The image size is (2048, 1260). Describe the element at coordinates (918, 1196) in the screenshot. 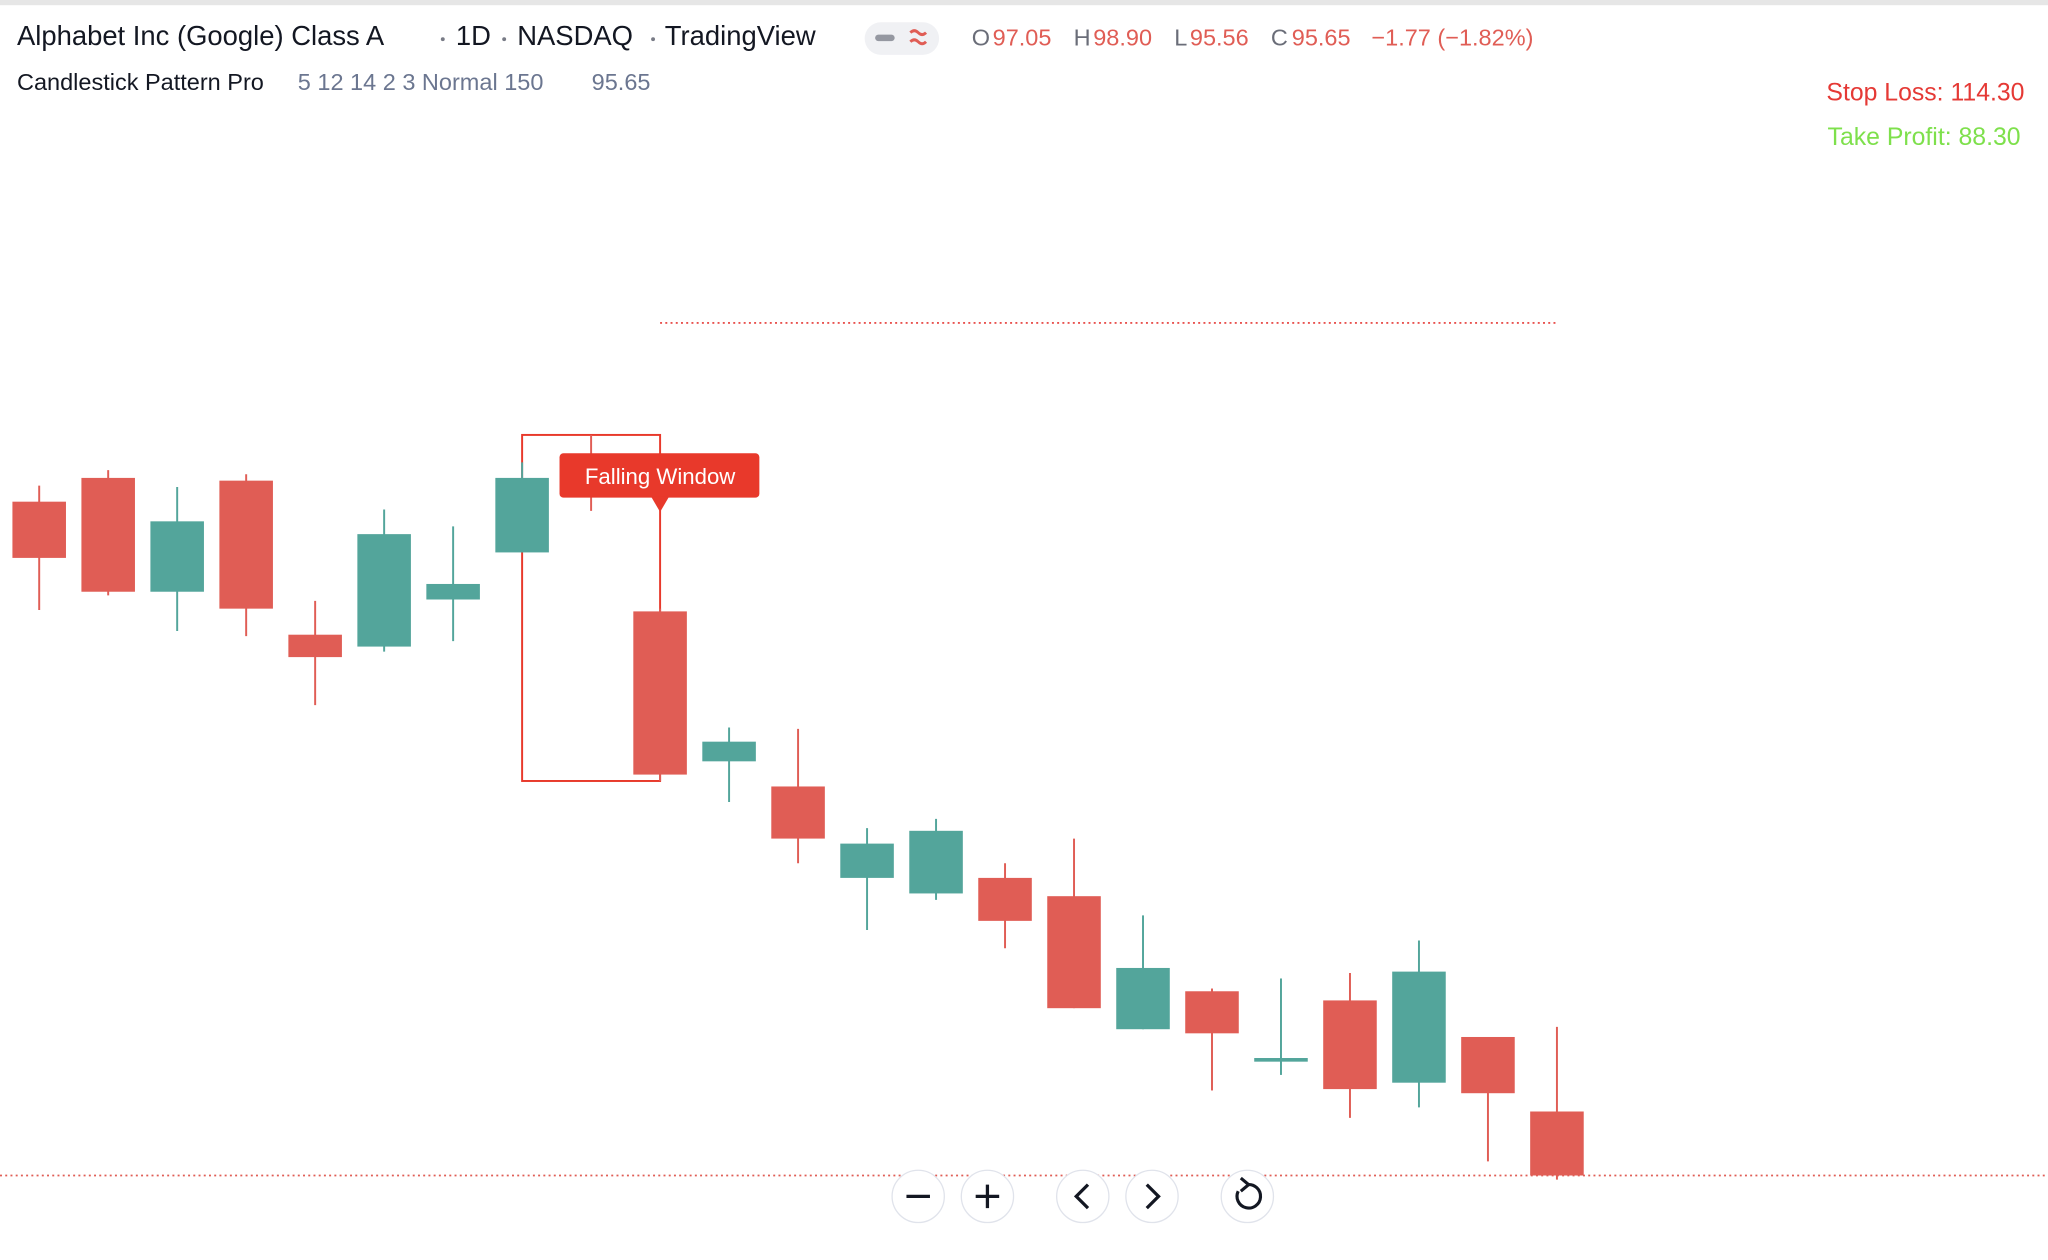

I see `zoom-out-button` at that location.